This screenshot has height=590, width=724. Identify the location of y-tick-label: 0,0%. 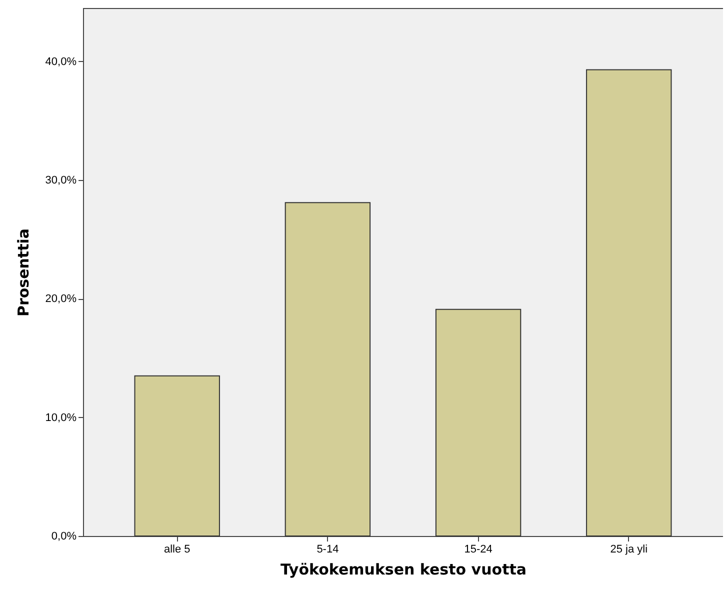
(64, 536).